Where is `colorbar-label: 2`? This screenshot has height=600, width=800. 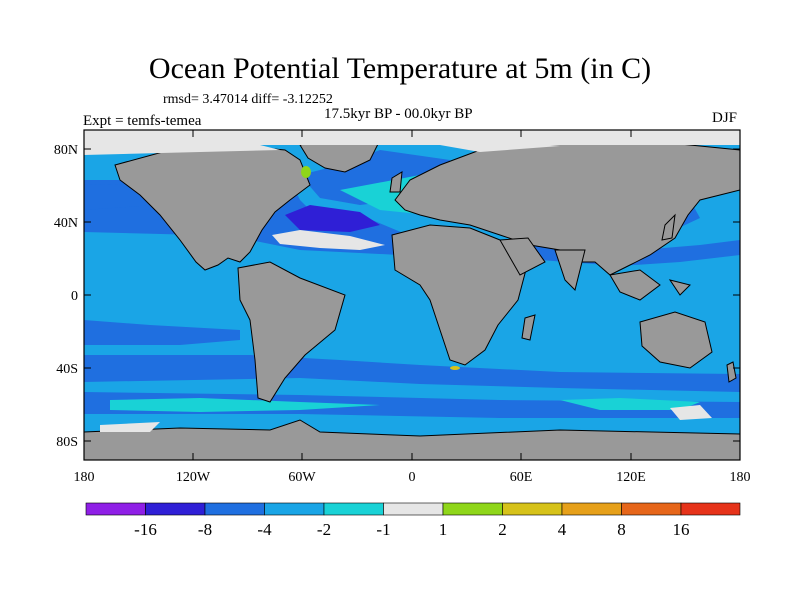 colorbar-label: 2 is located at coordinates (502, 529).